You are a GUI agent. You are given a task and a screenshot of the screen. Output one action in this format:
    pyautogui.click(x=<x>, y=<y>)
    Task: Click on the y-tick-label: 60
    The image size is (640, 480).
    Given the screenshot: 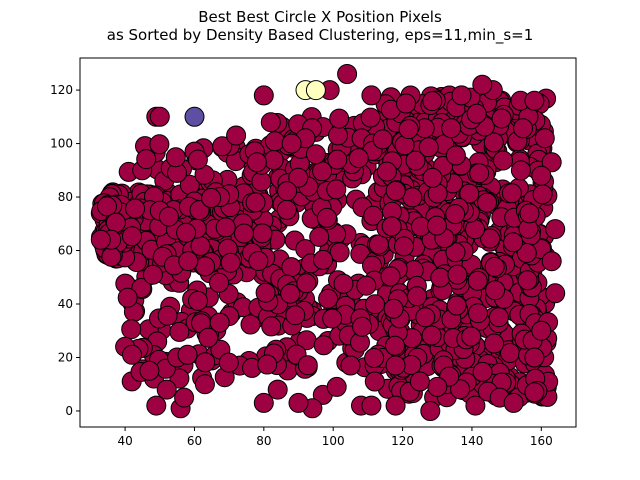 What is the action you would take?
    pyautogui.click(x=65, y=251)
    